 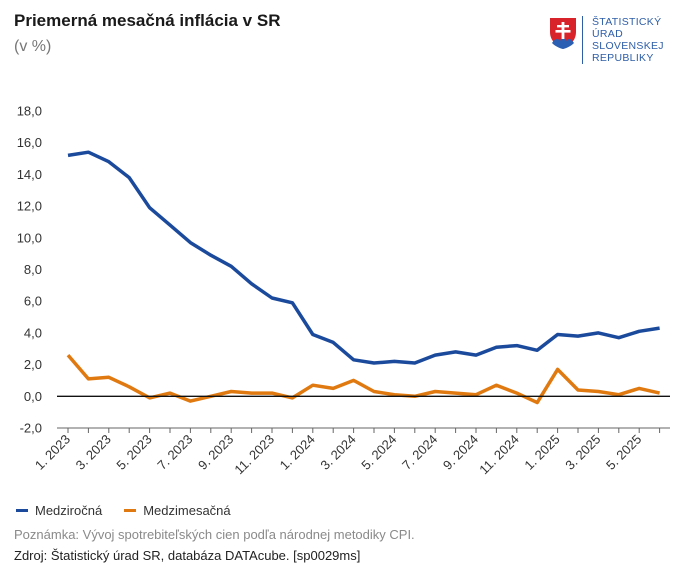 I want to click on logo-line-4: REPUBLIKY, so click(x=623, y=58).